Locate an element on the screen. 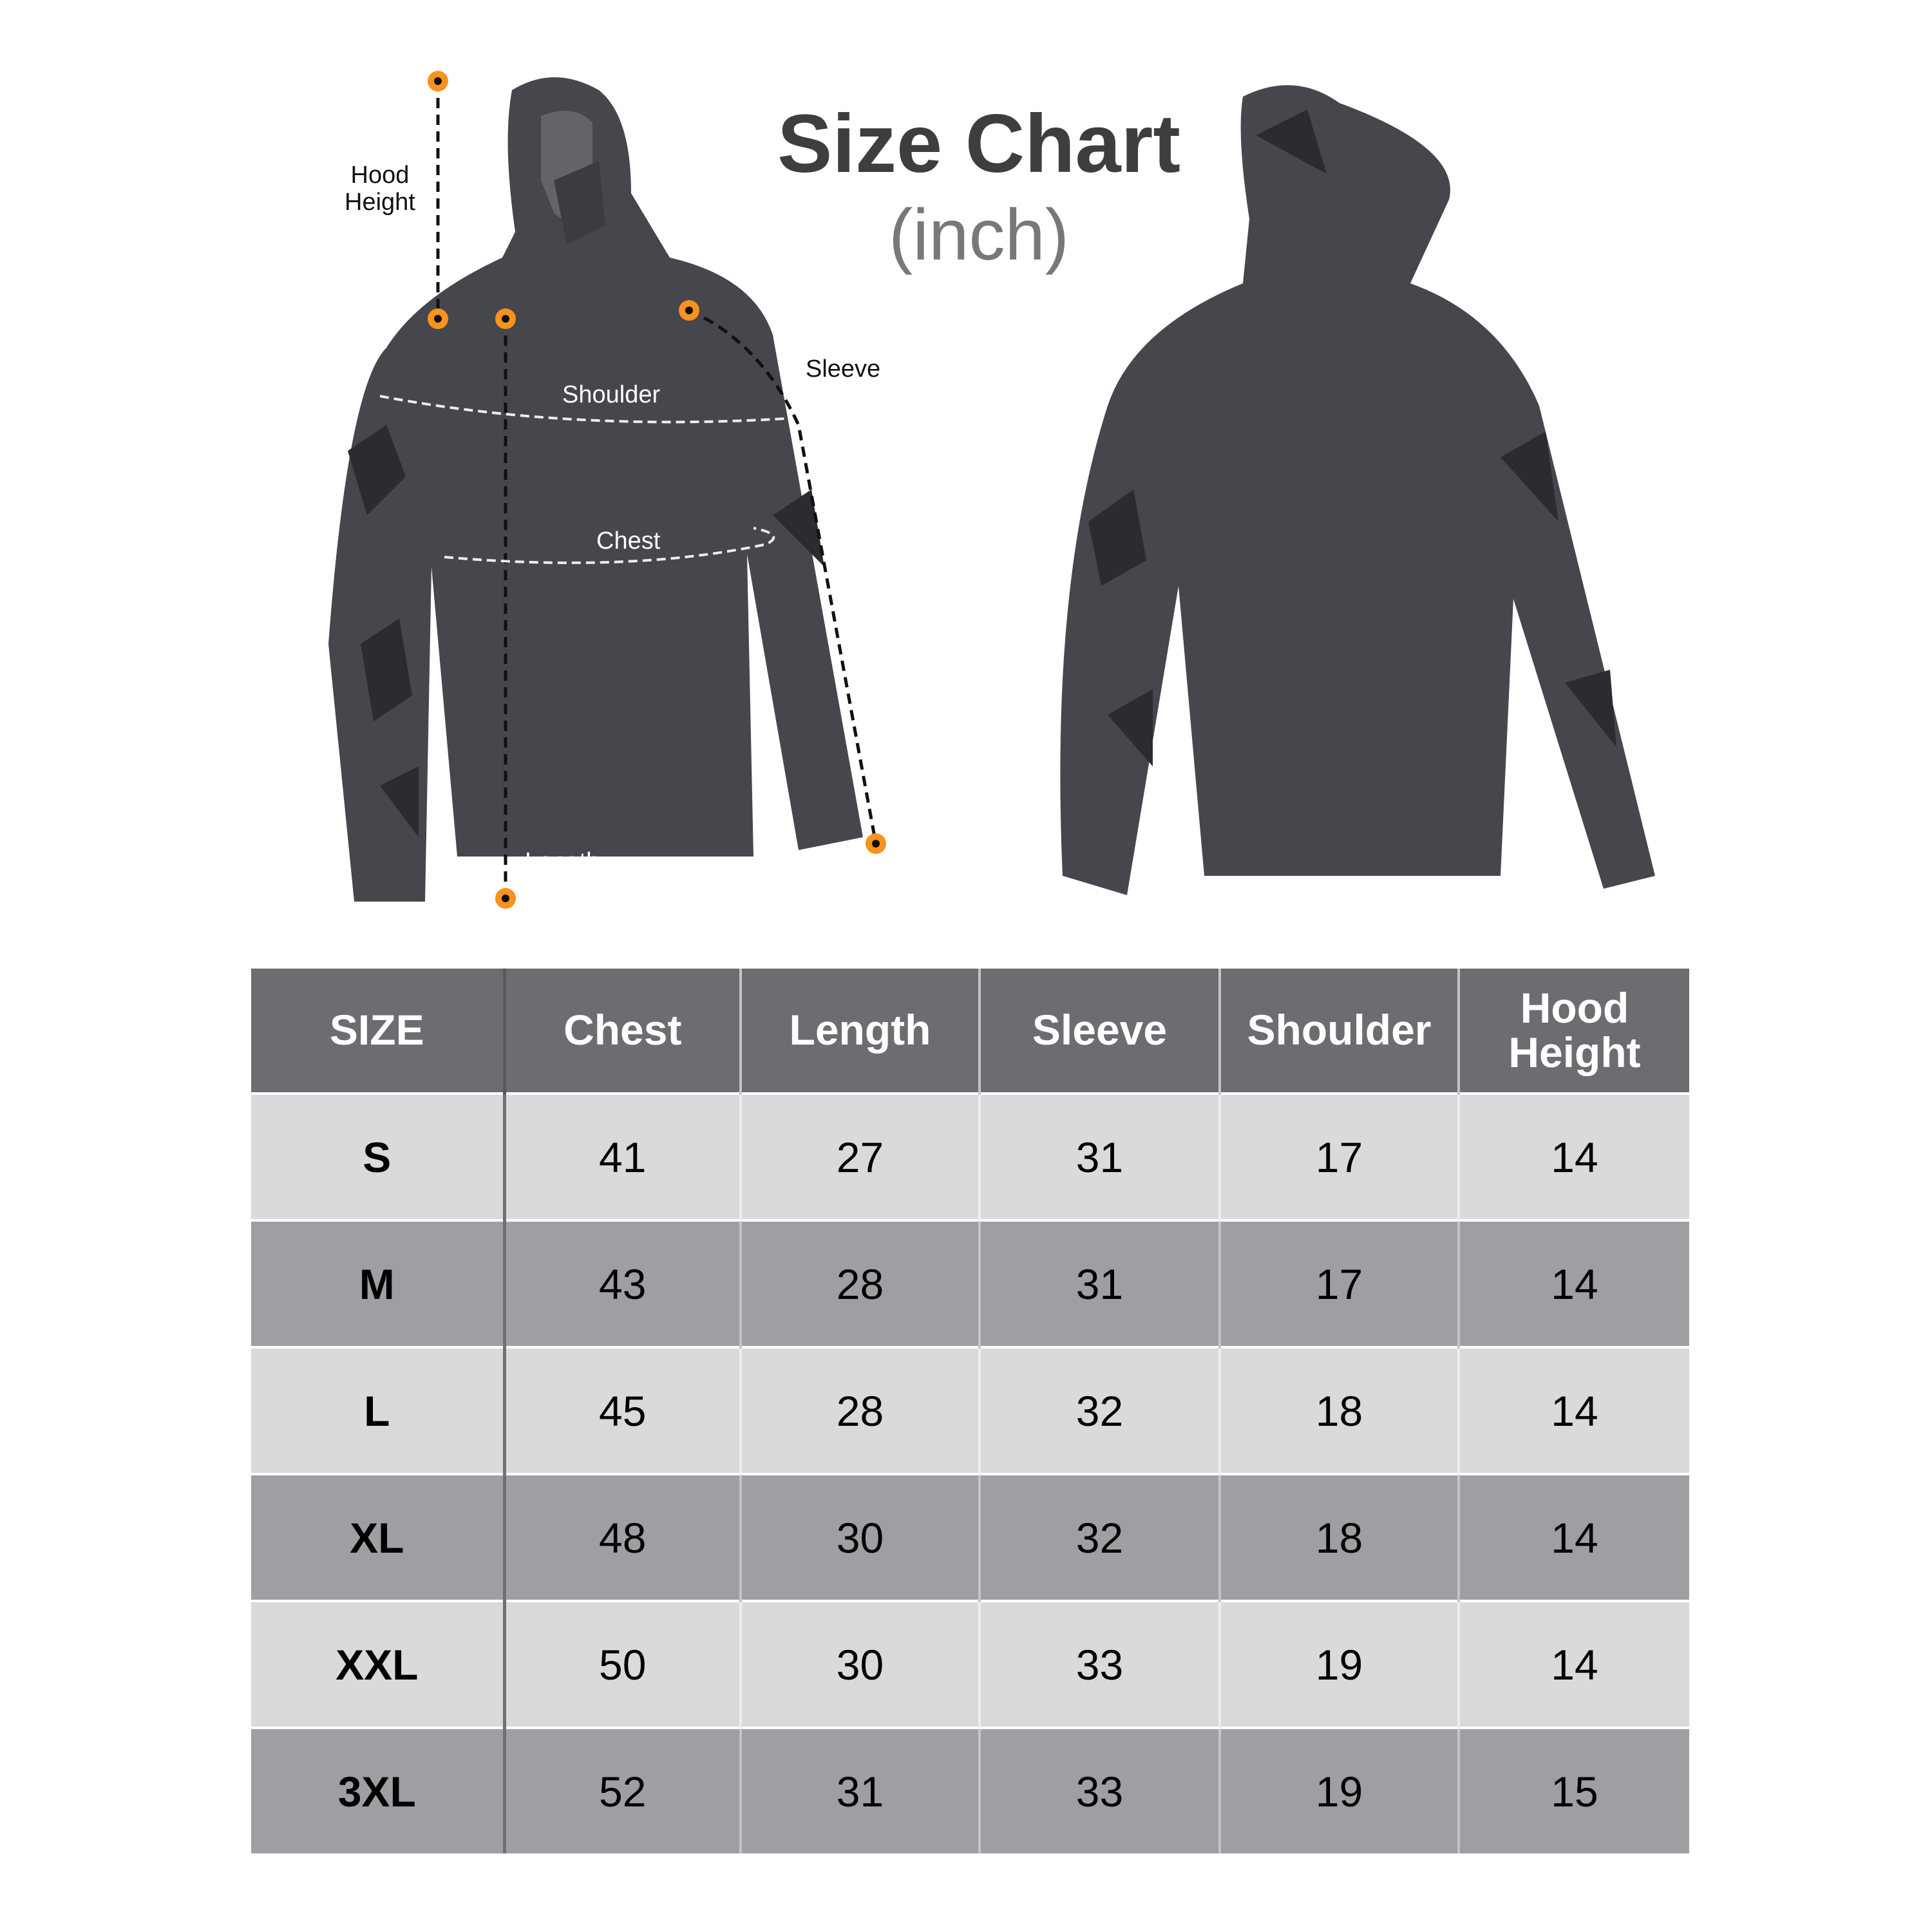 This screenshot has width=1932, height=1932. back-shirt-image is located at coordinates (1357, 491).